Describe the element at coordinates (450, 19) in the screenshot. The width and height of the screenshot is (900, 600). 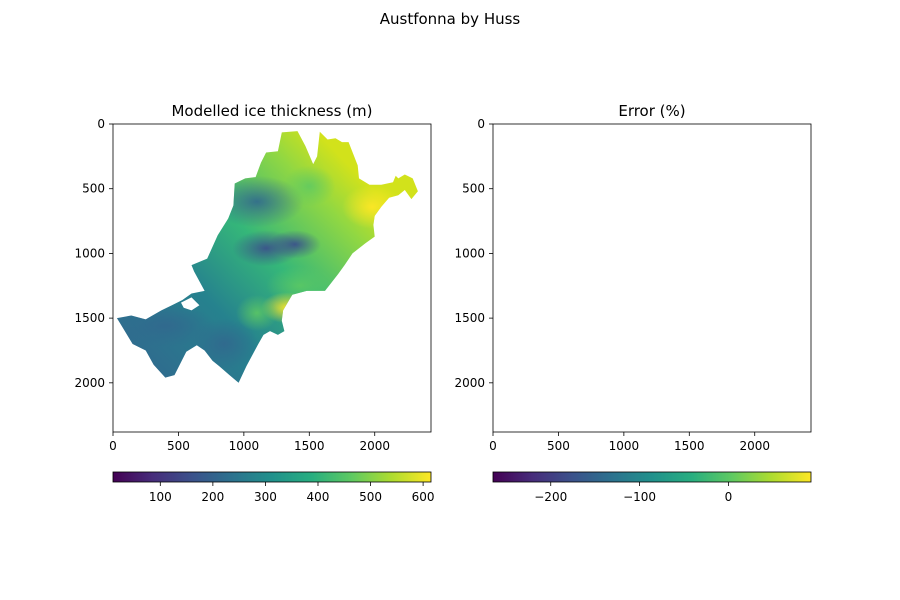
I see `figure-suptitle: Austfonna by Huss` at that location.